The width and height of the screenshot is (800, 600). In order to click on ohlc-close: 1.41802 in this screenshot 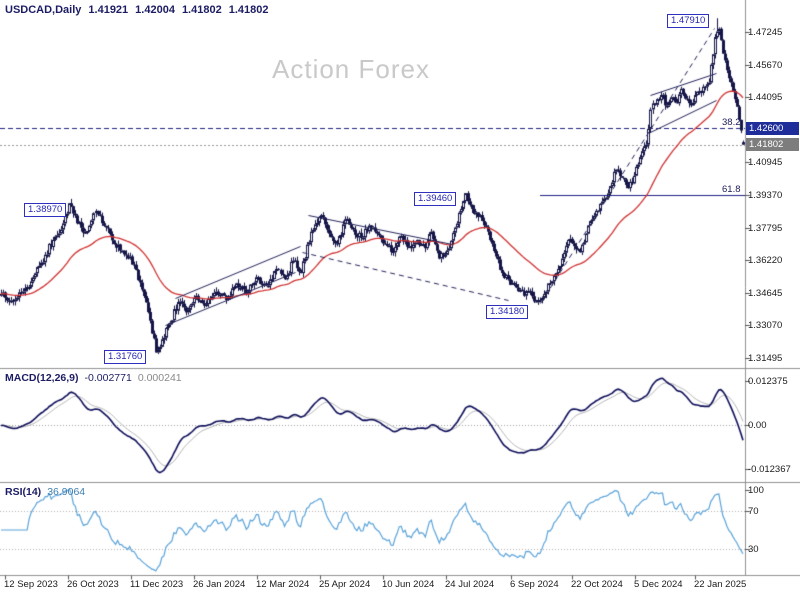, I will do `click(248, 10)`.